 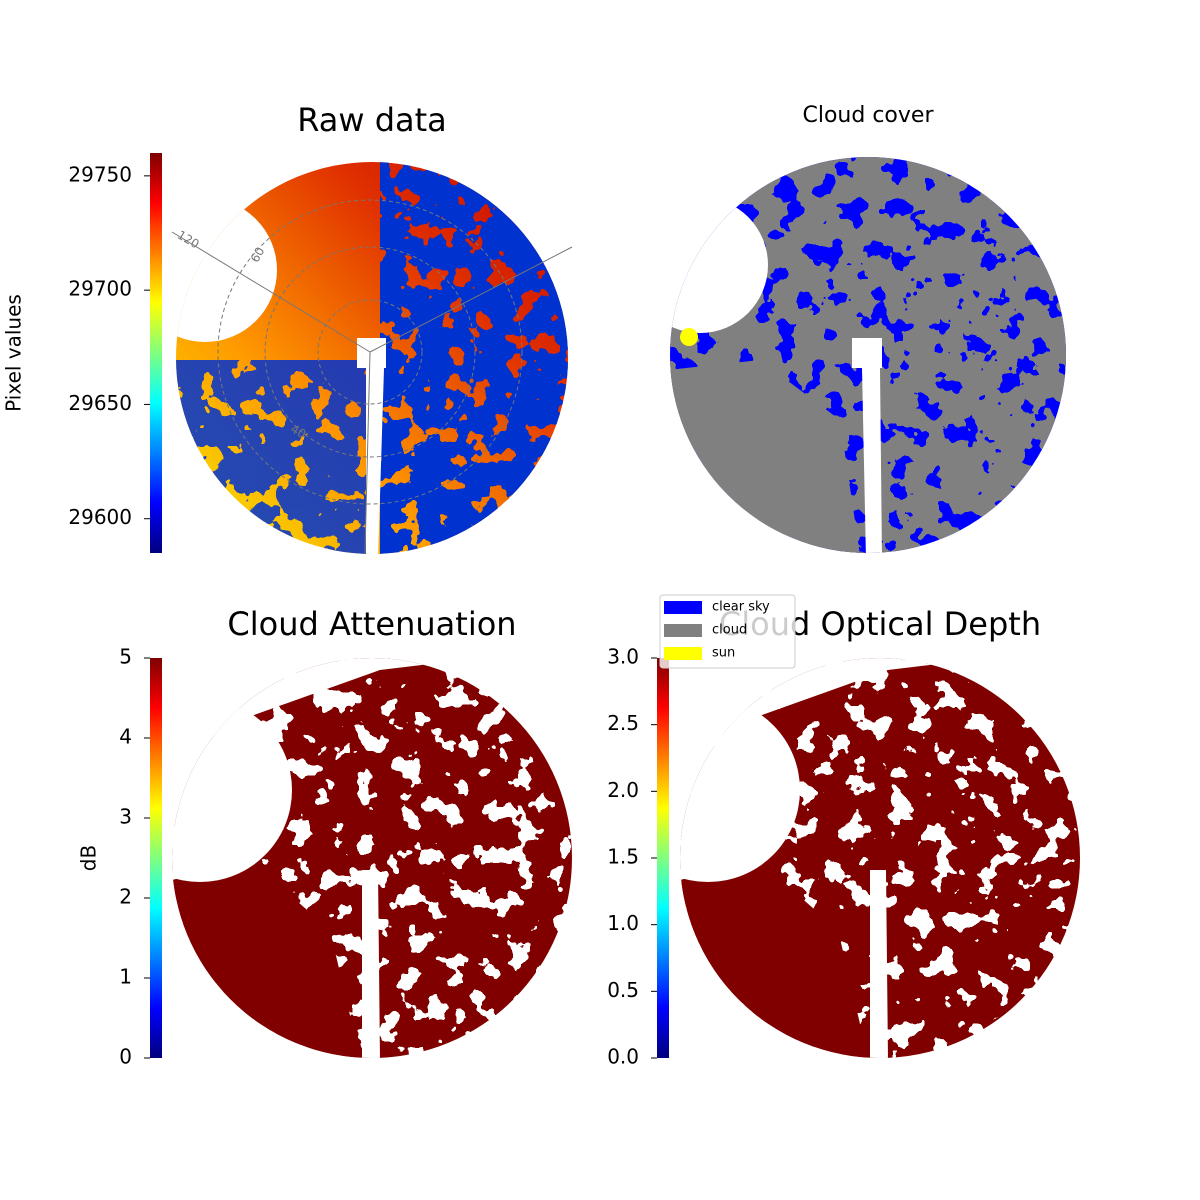 I want to click on colorbar-tick-label: 29650, so click(x=100, y=403).